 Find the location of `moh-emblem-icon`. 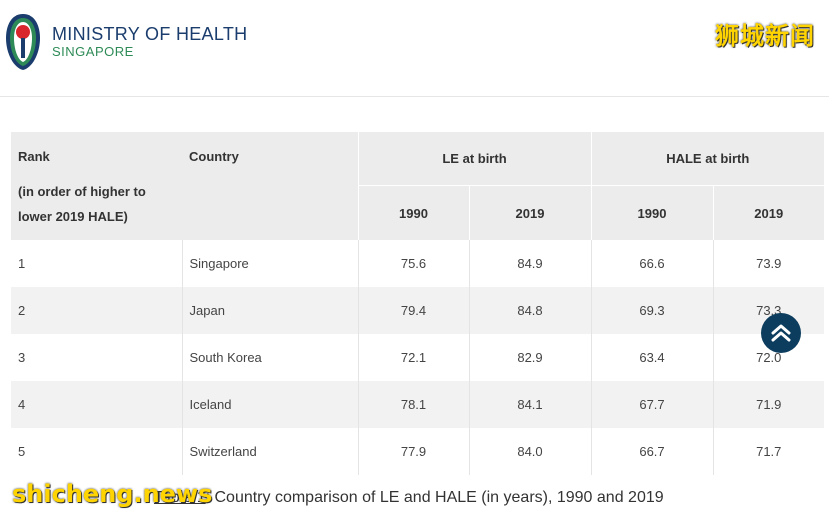

moh-emblem-icon is located at coordinates (23, 42).